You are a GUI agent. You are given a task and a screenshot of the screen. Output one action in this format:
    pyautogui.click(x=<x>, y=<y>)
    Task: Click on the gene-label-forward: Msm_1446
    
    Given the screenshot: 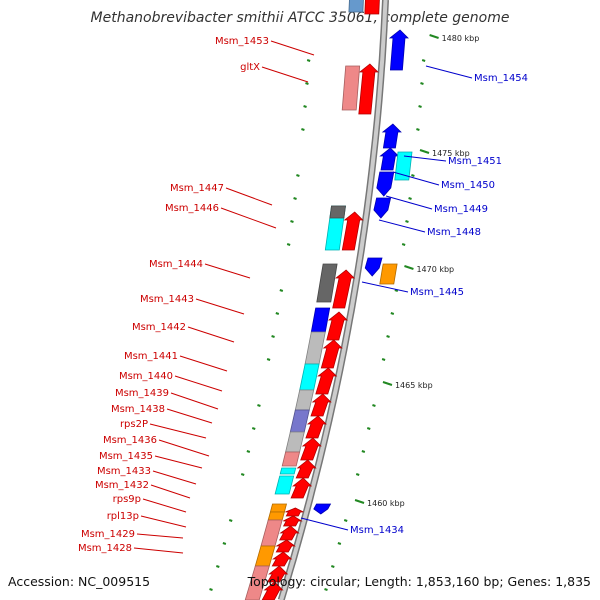 What is the action you would take?
    pyautogui.click(x=192, y=208)
    